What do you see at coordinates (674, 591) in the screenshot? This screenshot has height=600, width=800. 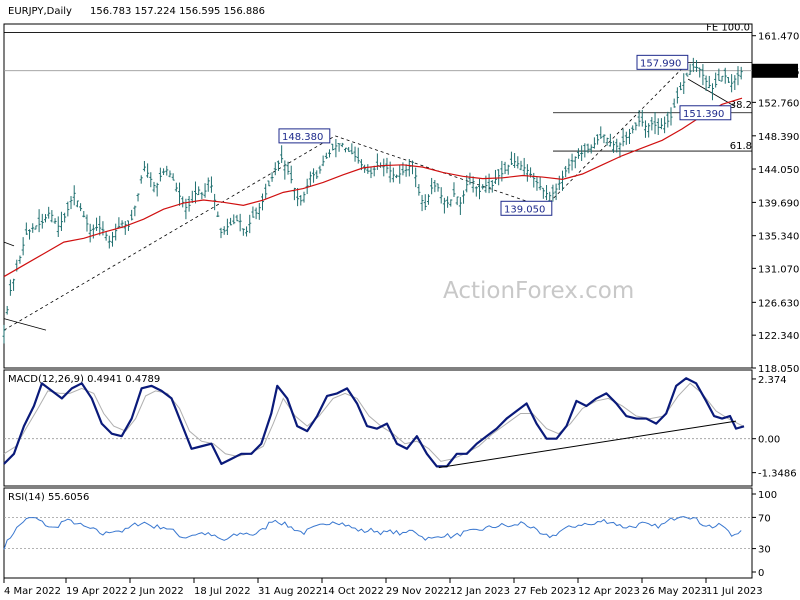 I see `time-tick-label: 26 May 2023` at bounding box center [674, 591].